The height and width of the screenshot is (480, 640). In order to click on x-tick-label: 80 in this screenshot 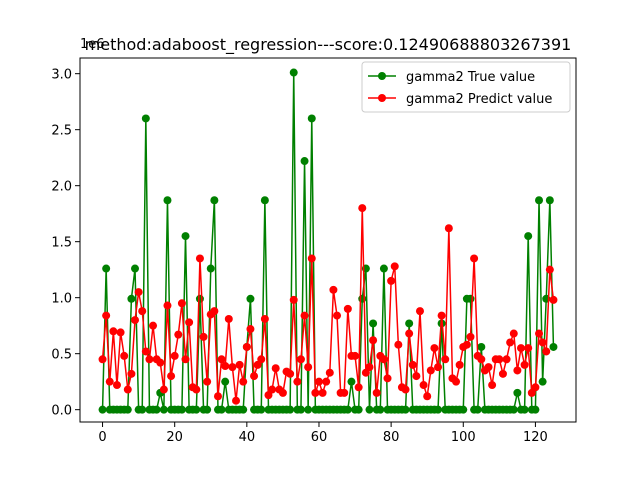, I will do `click(391, 437)`.